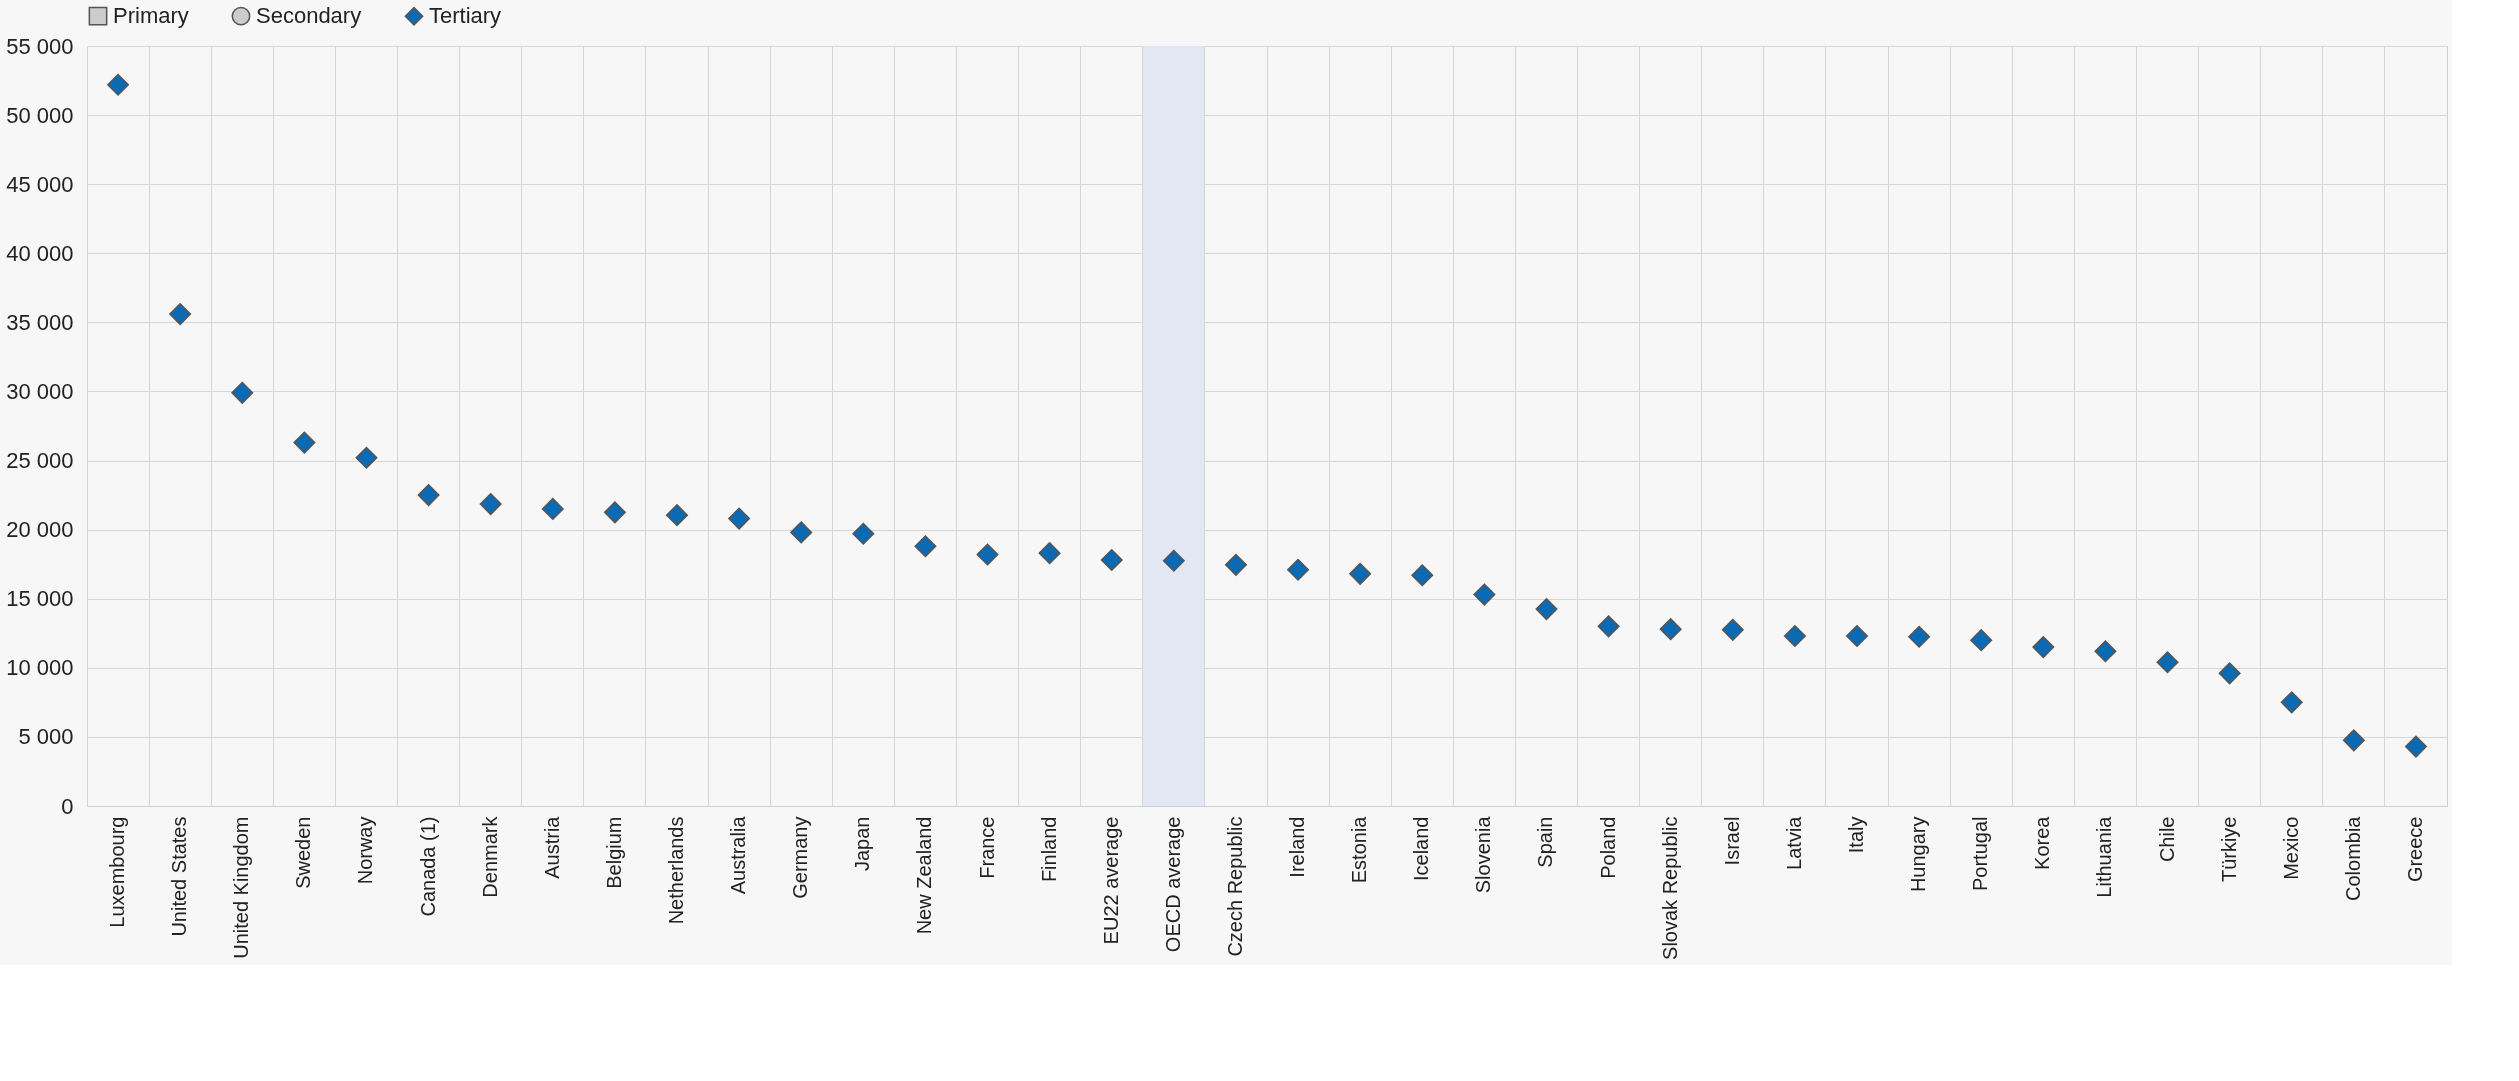 Image resolution: width=2519 pixels, height=1081 pixels. Describe the element at coordinates (738, 855) in the screenshot. I see `x-tick-label: Australia` at that location.